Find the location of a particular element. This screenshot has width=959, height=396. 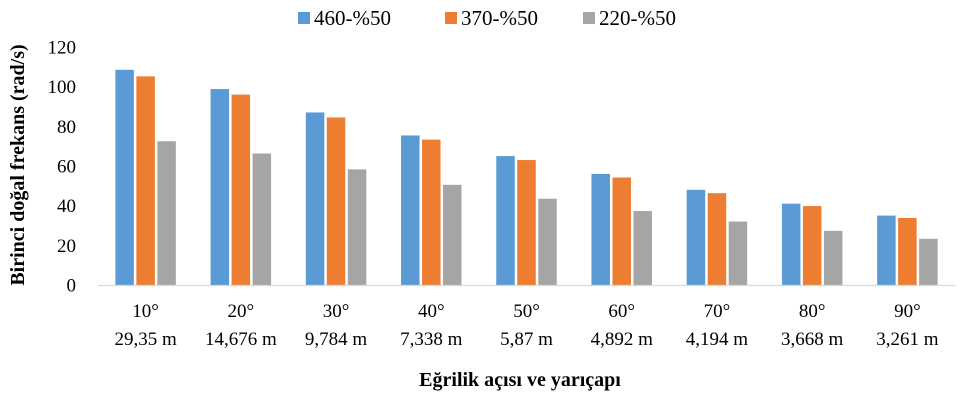

legend-label: 370-%50 is located at coordinates (499, 18).